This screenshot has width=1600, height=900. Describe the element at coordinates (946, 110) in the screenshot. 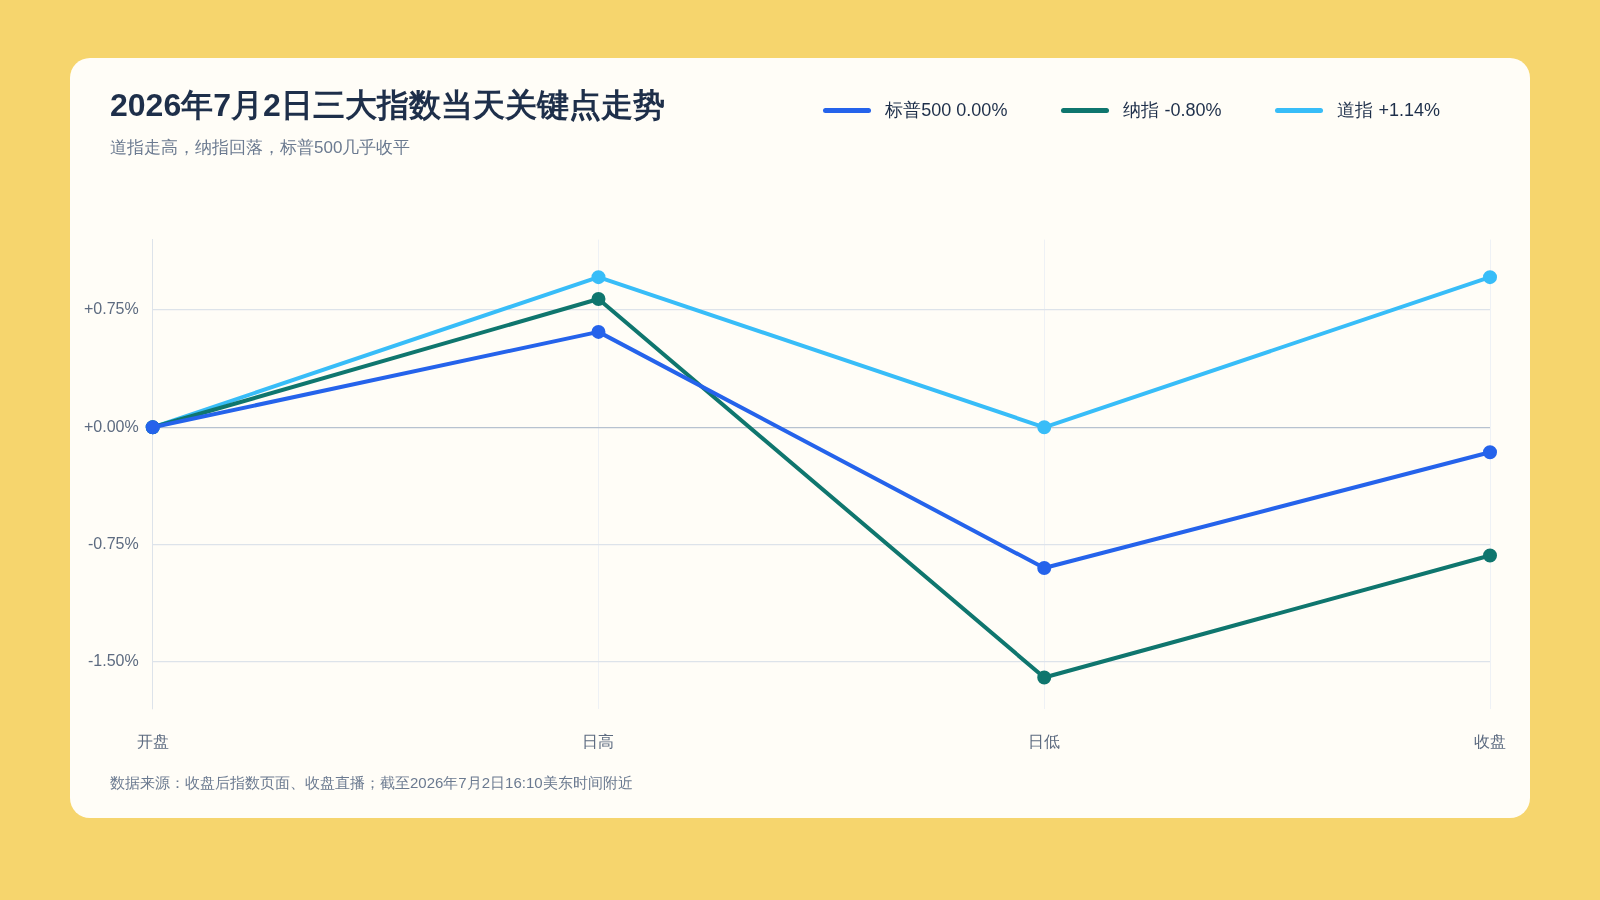

I see `legend-label: 标普500 0.00%` at that location.